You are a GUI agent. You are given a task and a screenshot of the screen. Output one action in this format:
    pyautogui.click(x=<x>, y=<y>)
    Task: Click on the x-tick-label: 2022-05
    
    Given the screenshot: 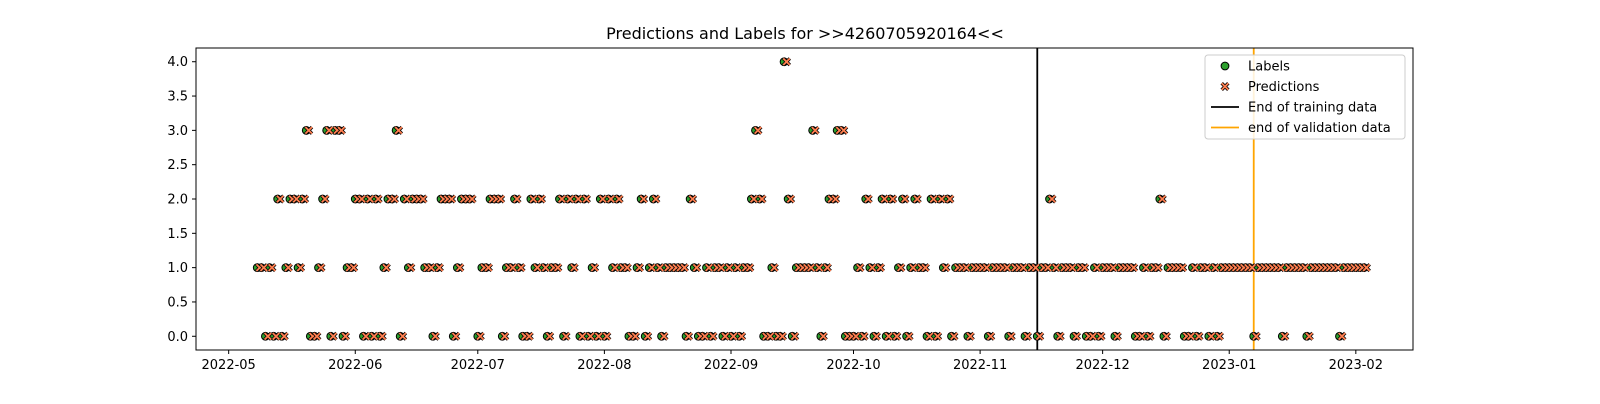 What is the action you would take?
    pyautogui.click(x=229, y=365)
    